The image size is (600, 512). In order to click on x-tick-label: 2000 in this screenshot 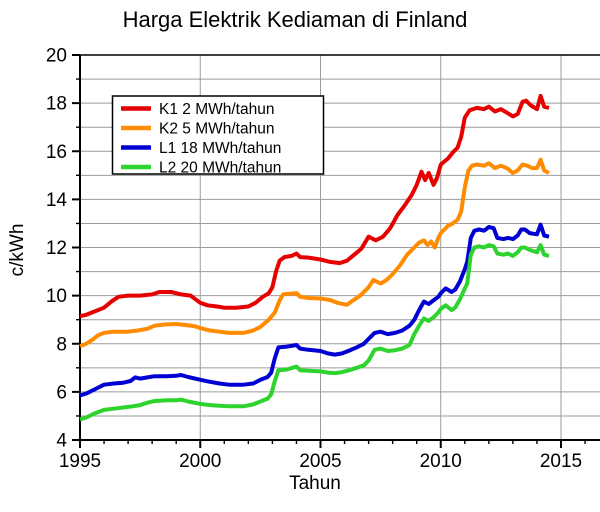, I will do `click(200, 461)`.